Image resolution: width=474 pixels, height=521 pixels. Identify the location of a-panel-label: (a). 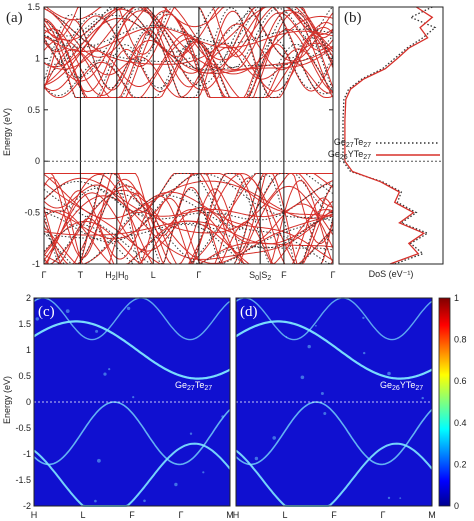
(14, 18).